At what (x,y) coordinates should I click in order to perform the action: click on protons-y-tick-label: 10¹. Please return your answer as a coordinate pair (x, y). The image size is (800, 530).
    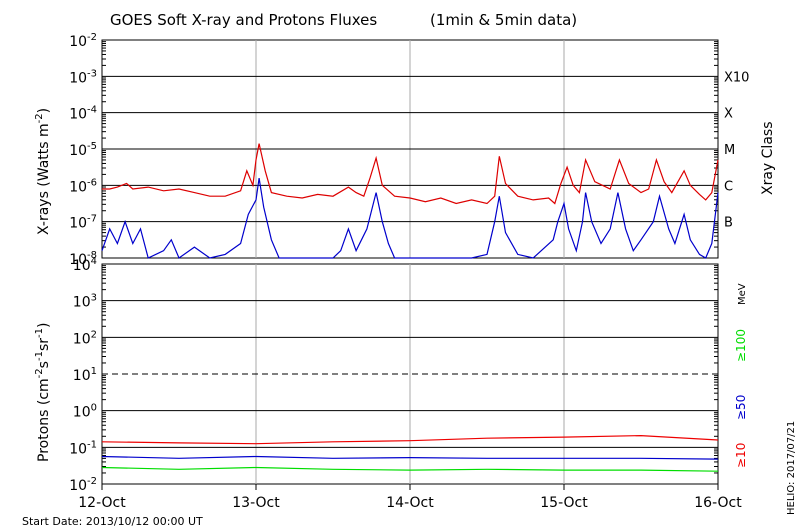
    Looking at the image, I should click on (85, 375).